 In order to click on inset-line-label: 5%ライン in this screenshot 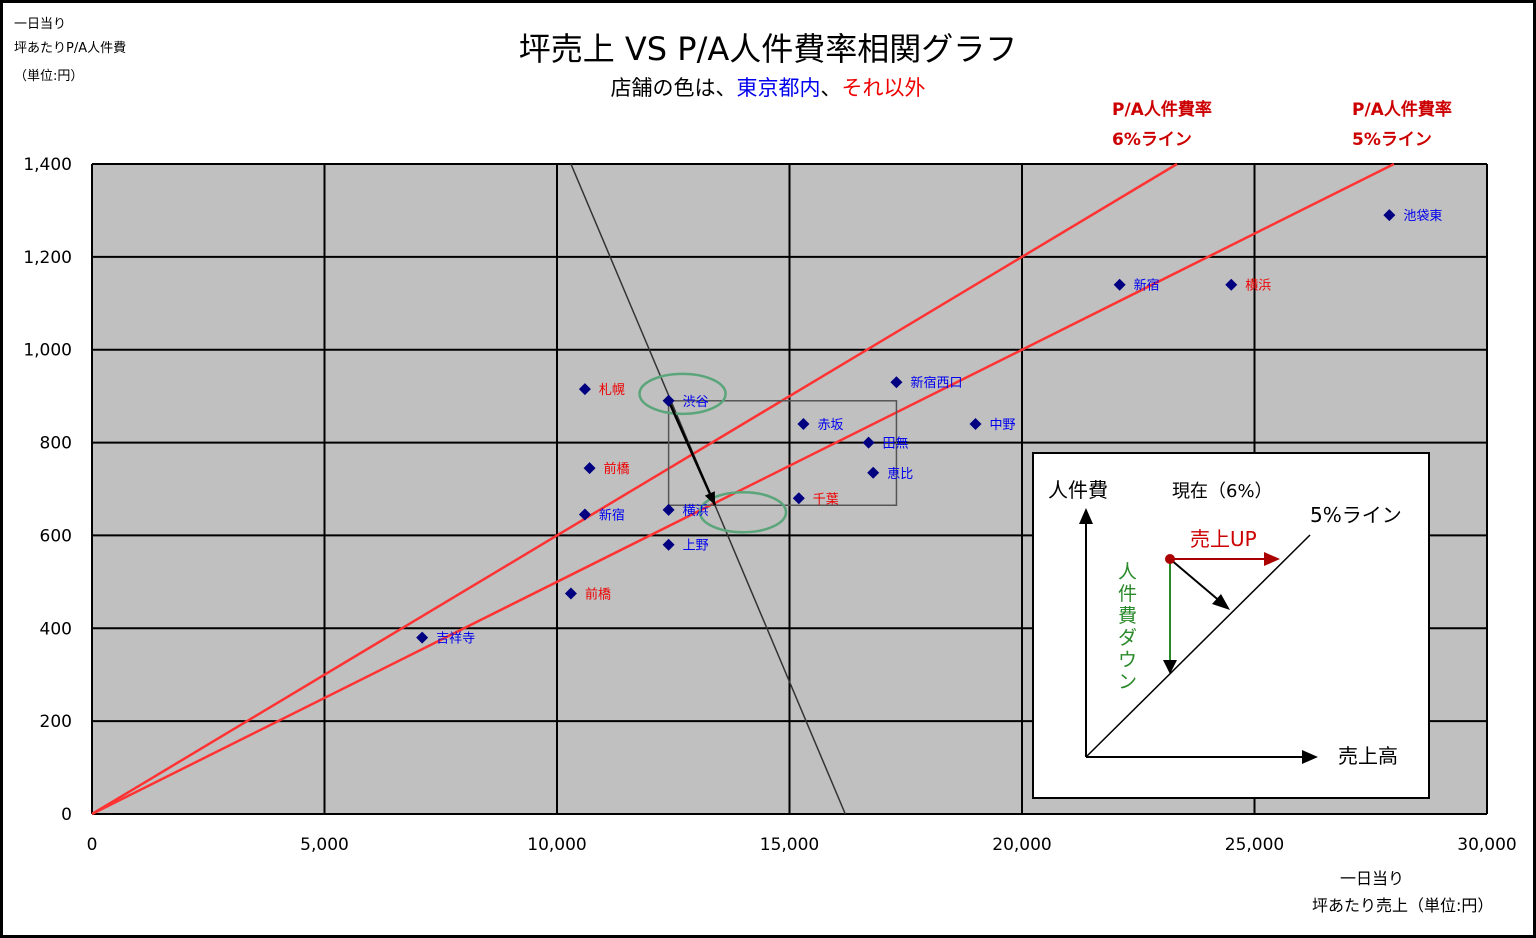, I will do `click(1356, 515)`.